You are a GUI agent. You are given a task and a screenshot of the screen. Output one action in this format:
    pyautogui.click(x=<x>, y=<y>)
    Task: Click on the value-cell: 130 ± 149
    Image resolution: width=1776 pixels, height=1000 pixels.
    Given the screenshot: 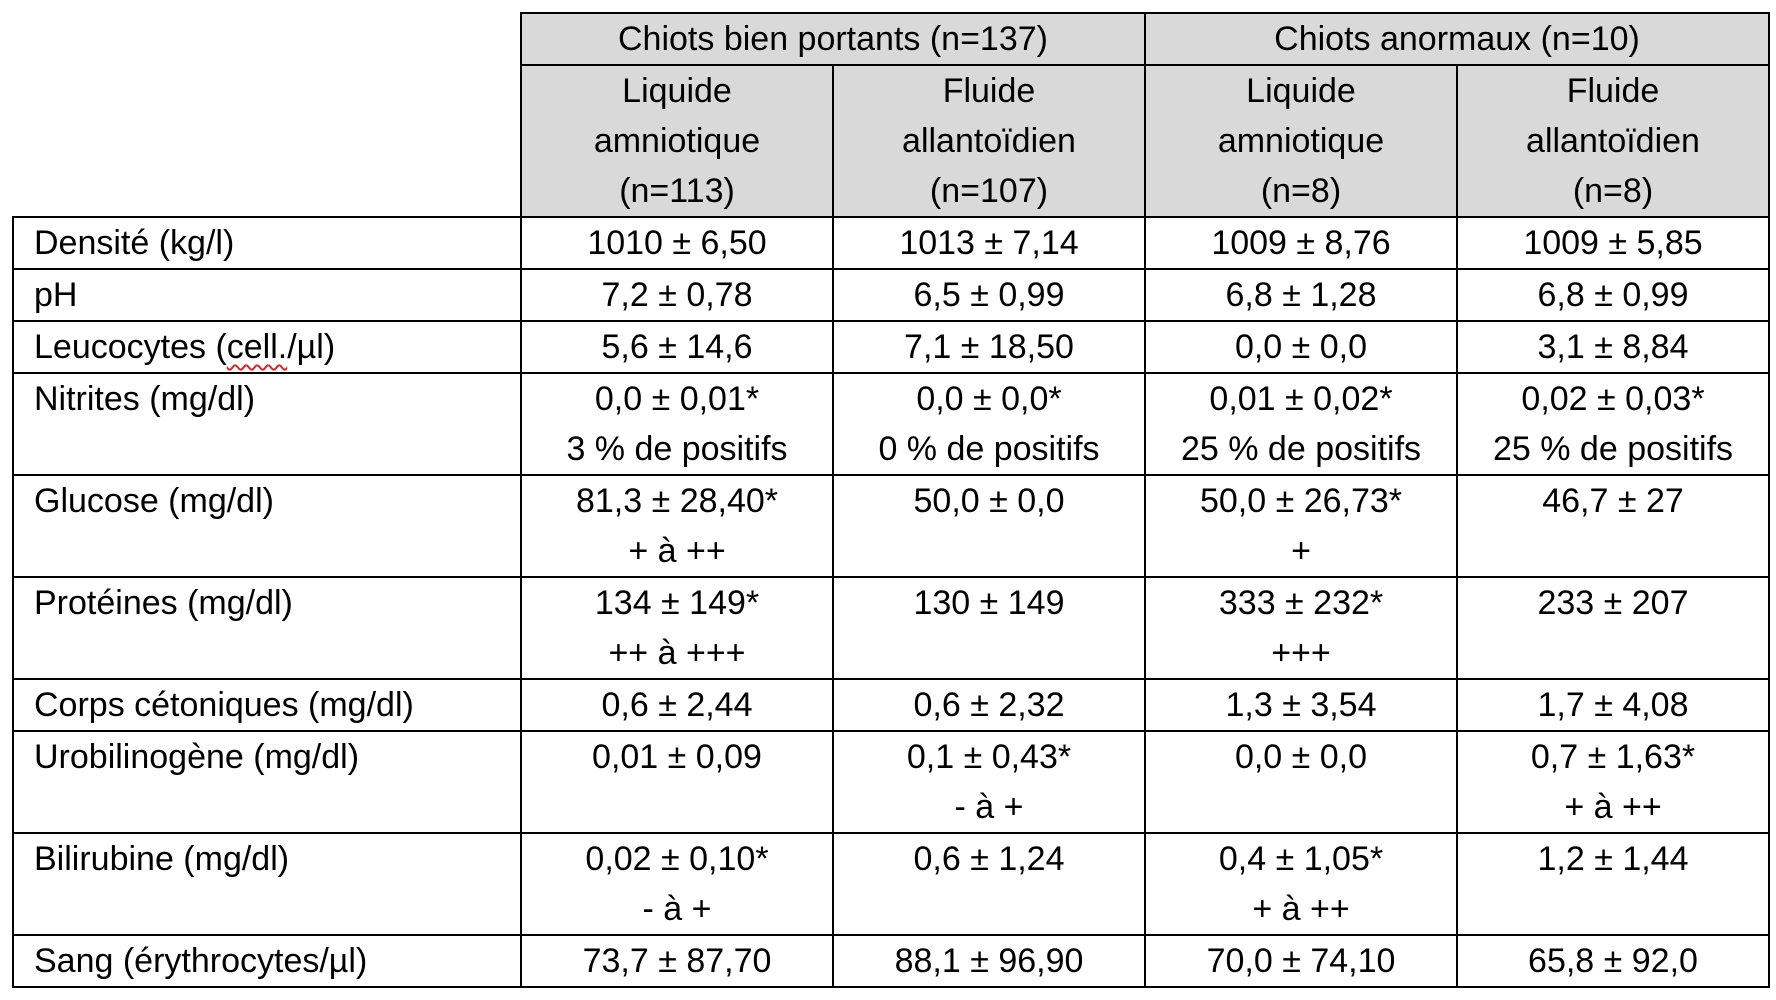 What is the action you would take?
    pyautogui.click(x=989, y=628)
    